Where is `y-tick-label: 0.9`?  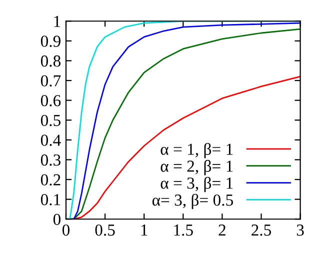 y-tick-label: 0.9 is located at coordinates (50, 41).